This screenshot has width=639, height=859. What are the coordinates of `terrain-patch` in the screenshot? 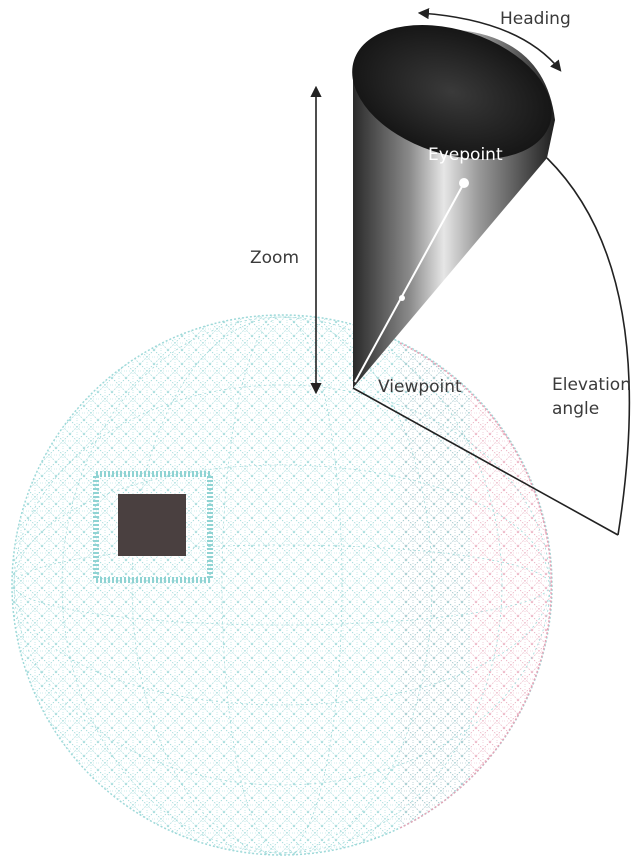 It's located at (152, 525).